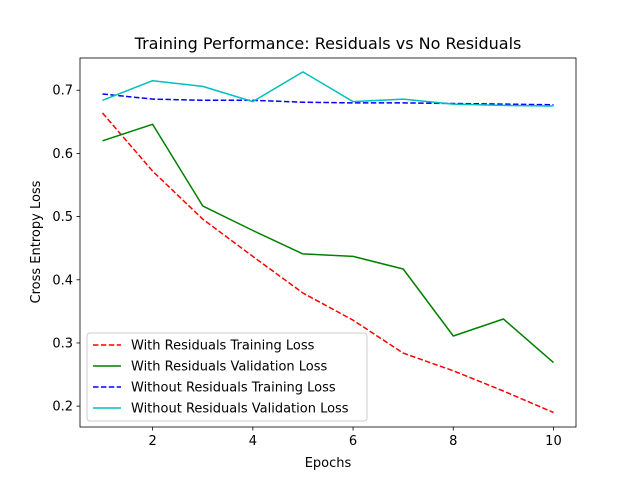 This screenshot has width=640, height=484. Describe the element at coordinates (62, 280) in the screenshot. I see `y-tick-label: 0.4` at that location.